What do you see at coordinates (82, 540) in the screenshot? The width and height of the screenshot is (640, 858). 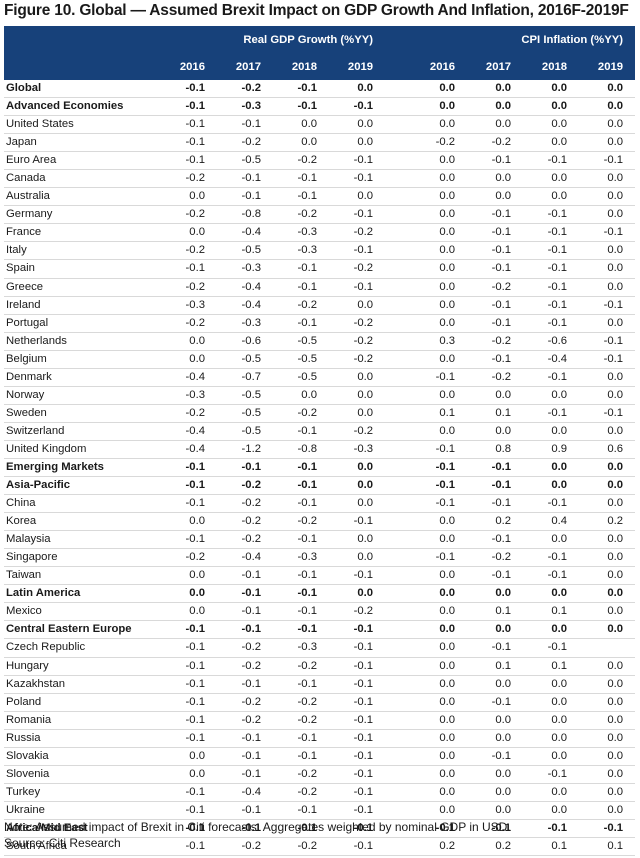 I see `row-label: Malaysia` at bounding box center [82, 540].